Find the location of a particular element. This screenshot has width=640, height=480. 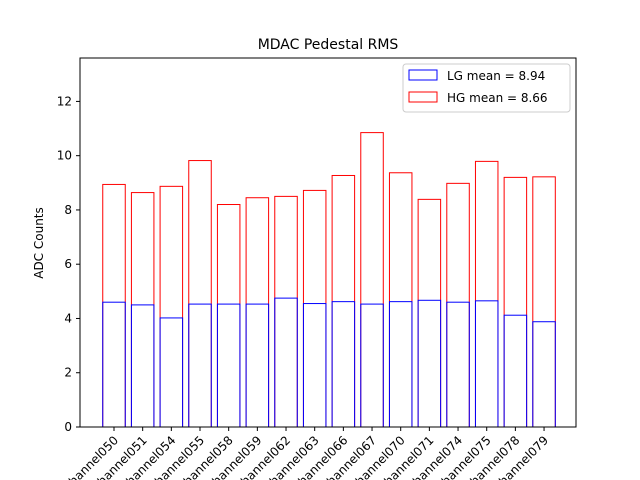

chart-title: MDAC Pedestal RMS is located at coordinates (328, 45).